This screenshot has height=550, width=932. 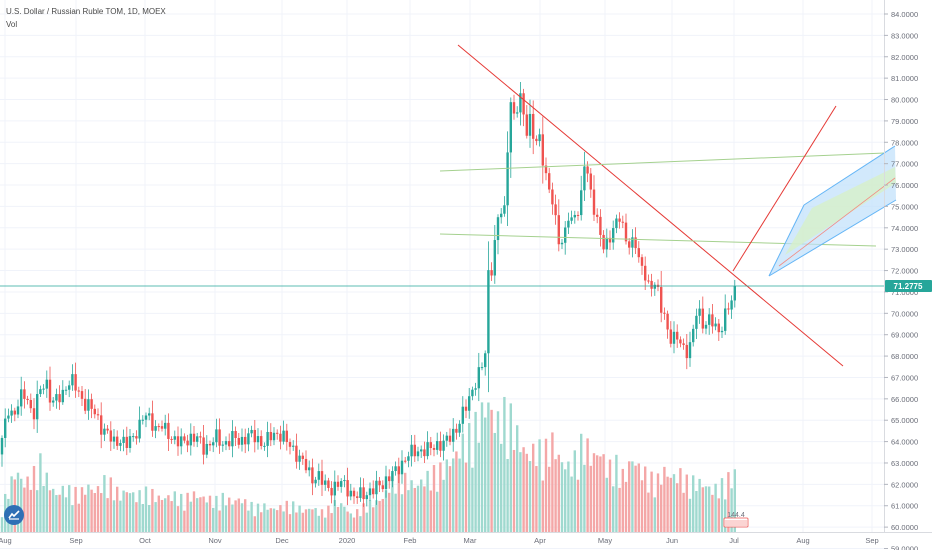 What do you see at coordinates (470, 540) in the screenshot?
I see `x-tick-label: Mar` at bounding box center [470, 540].